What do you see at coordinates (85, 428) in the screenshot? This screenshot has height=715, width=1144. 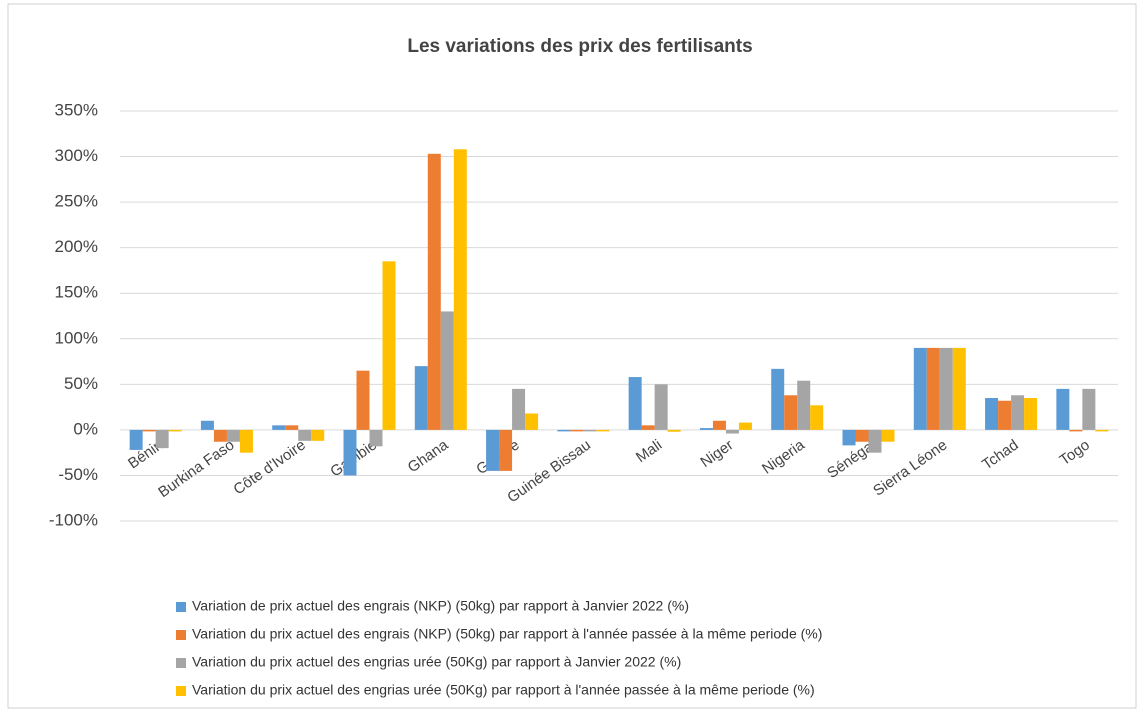 I see `y-tick-label: 0%` at bounding box center [85, 428].